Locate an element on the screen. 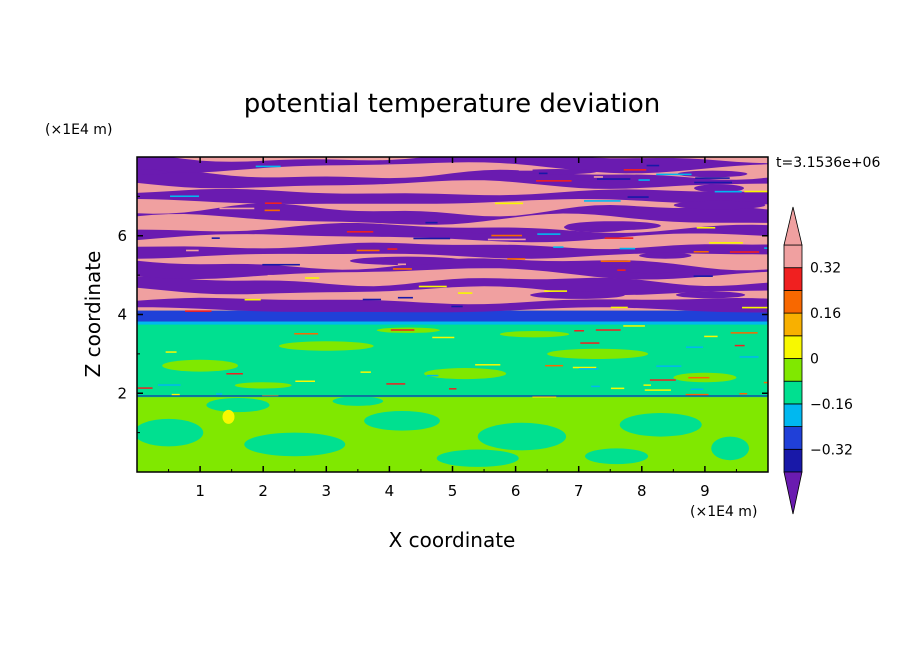 The image size is (904, 654). x-tick-label: 8 is located at coordinates (642, 491).